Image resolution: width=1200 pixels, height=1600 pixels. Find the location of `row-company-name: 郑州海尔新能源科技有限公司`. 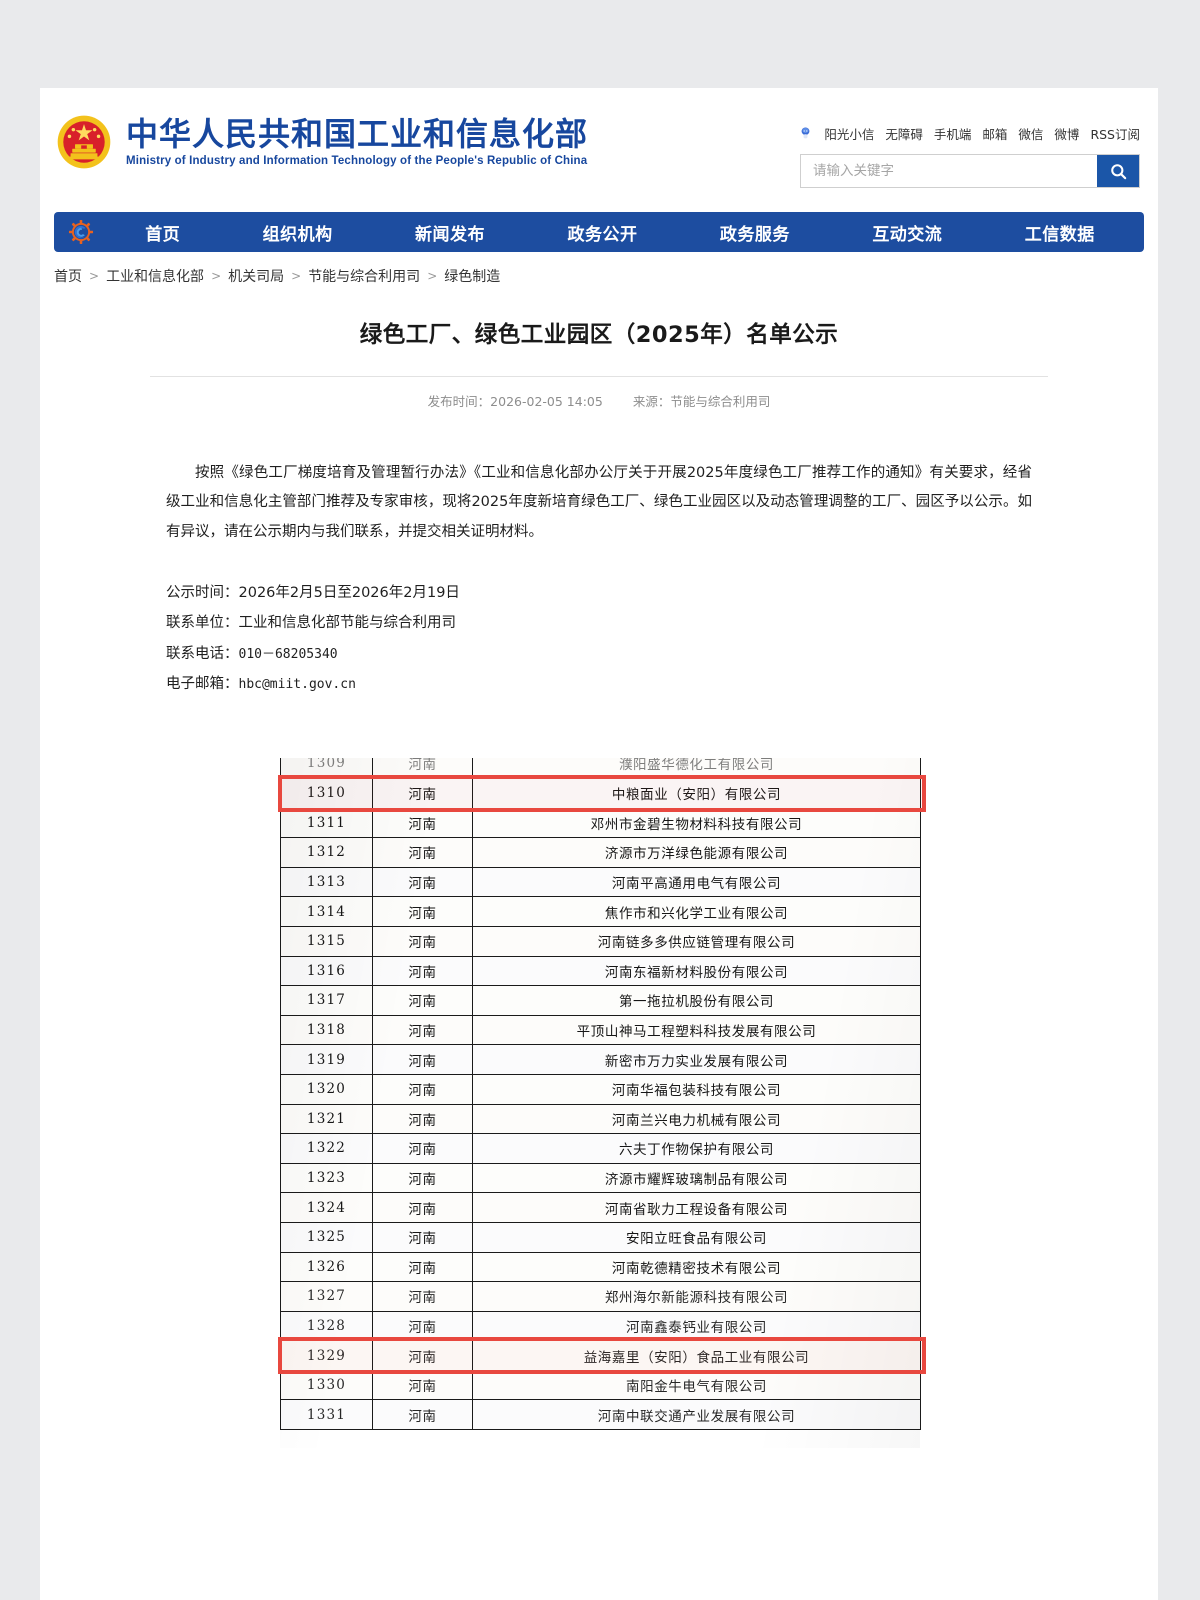

row-company-name: 郑州海尔新能源科技有限公司 is located at coordinates (696, 1296).